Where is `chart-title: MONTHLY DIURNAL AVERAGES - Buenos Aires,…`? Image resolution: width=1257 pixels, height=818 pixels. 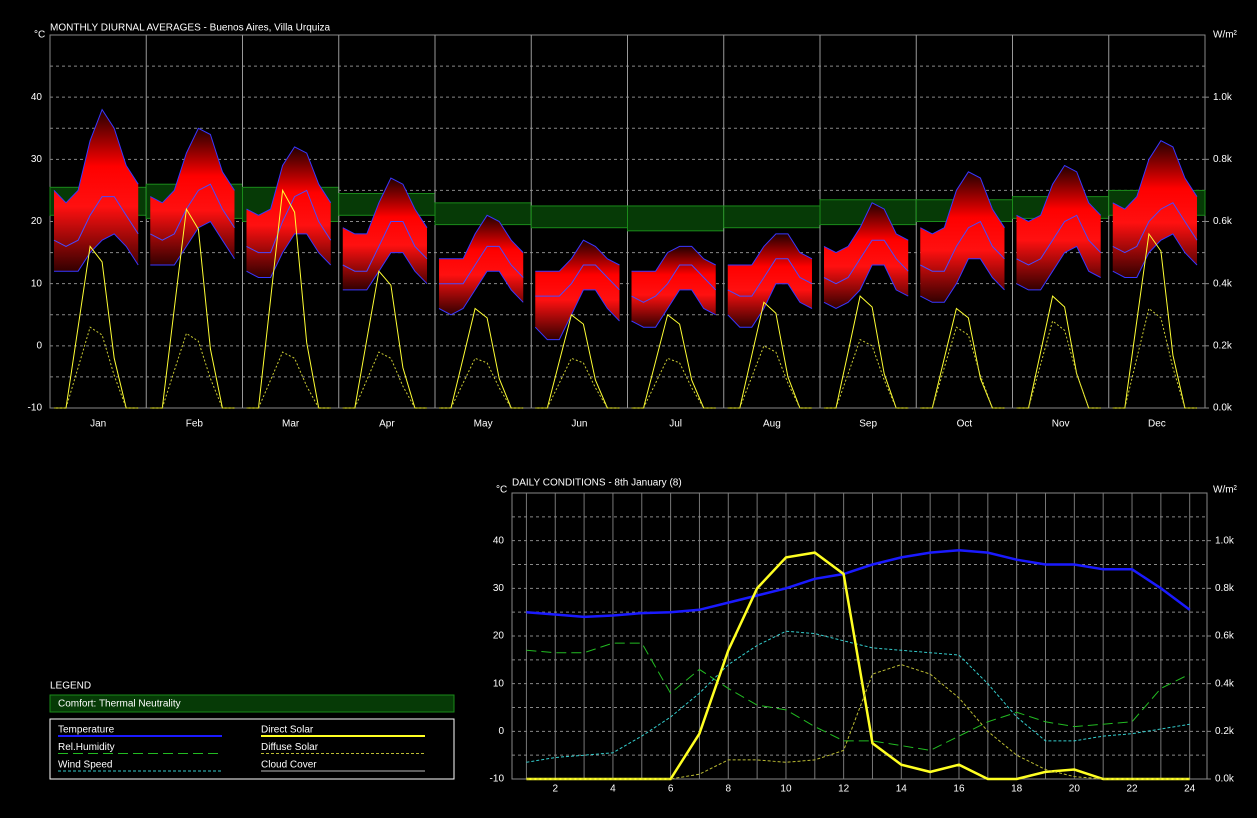
chart-title: MONTHLY DIURNAL AVERAGES - Buenos Aires,… is located at coordinates (190, 28).